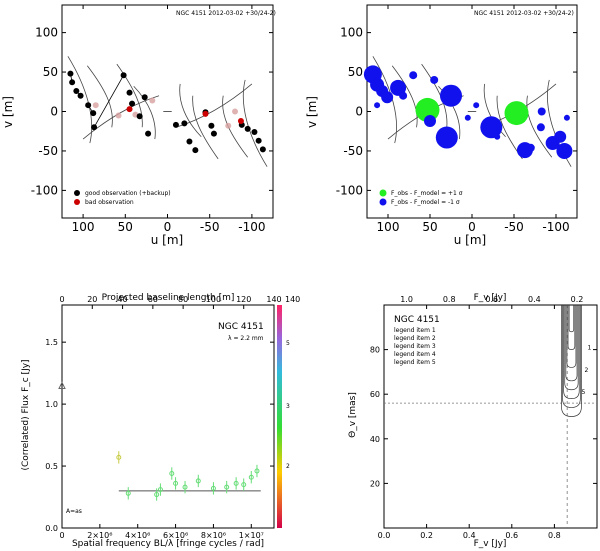  Describe the element at coordinates (288, 466) in the screenshot. I see `colorbar-tick-label: 2` at that location.